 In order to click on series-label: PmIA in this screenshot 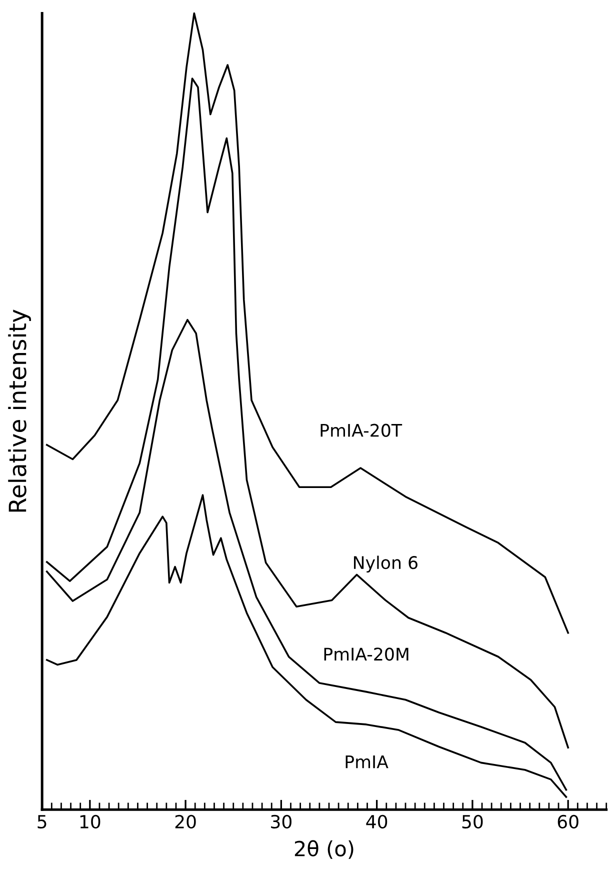, I will do `click(367, 761)`.